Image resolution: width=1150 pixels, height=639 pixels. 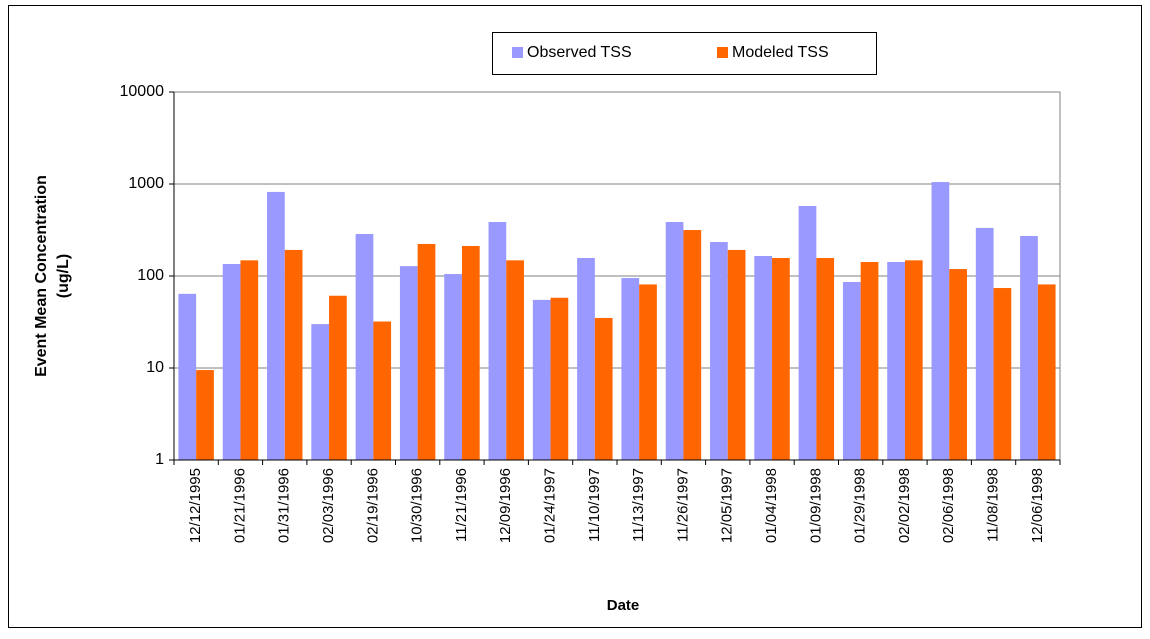 I want to click on x-tick-label: 02/02/1998, so click(x=904, y=505).